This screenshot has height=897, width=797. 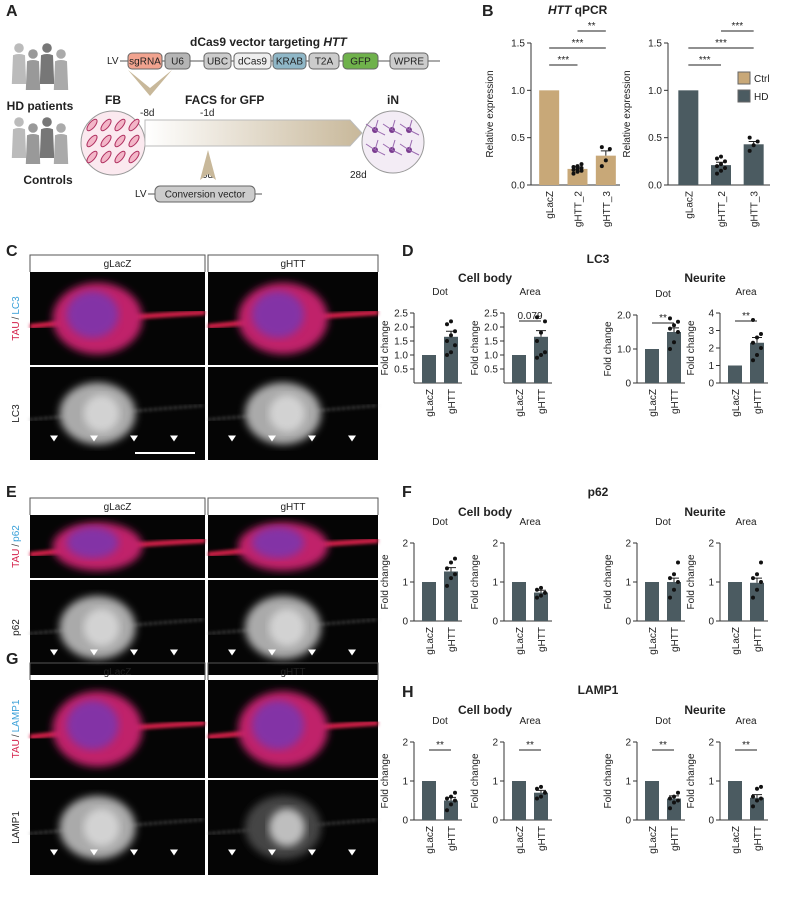 What do you see at coordinates (518, 186) in the screenshot?
I see `y-tick-label: 0.0` at bounding box center [518, 186].